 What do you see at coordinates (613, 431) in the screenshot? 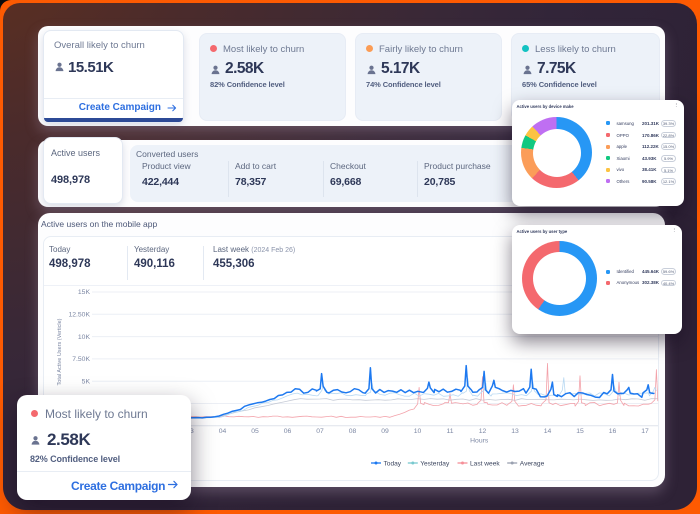
I see `svg-text: 16` at bounding box center [613, 431].